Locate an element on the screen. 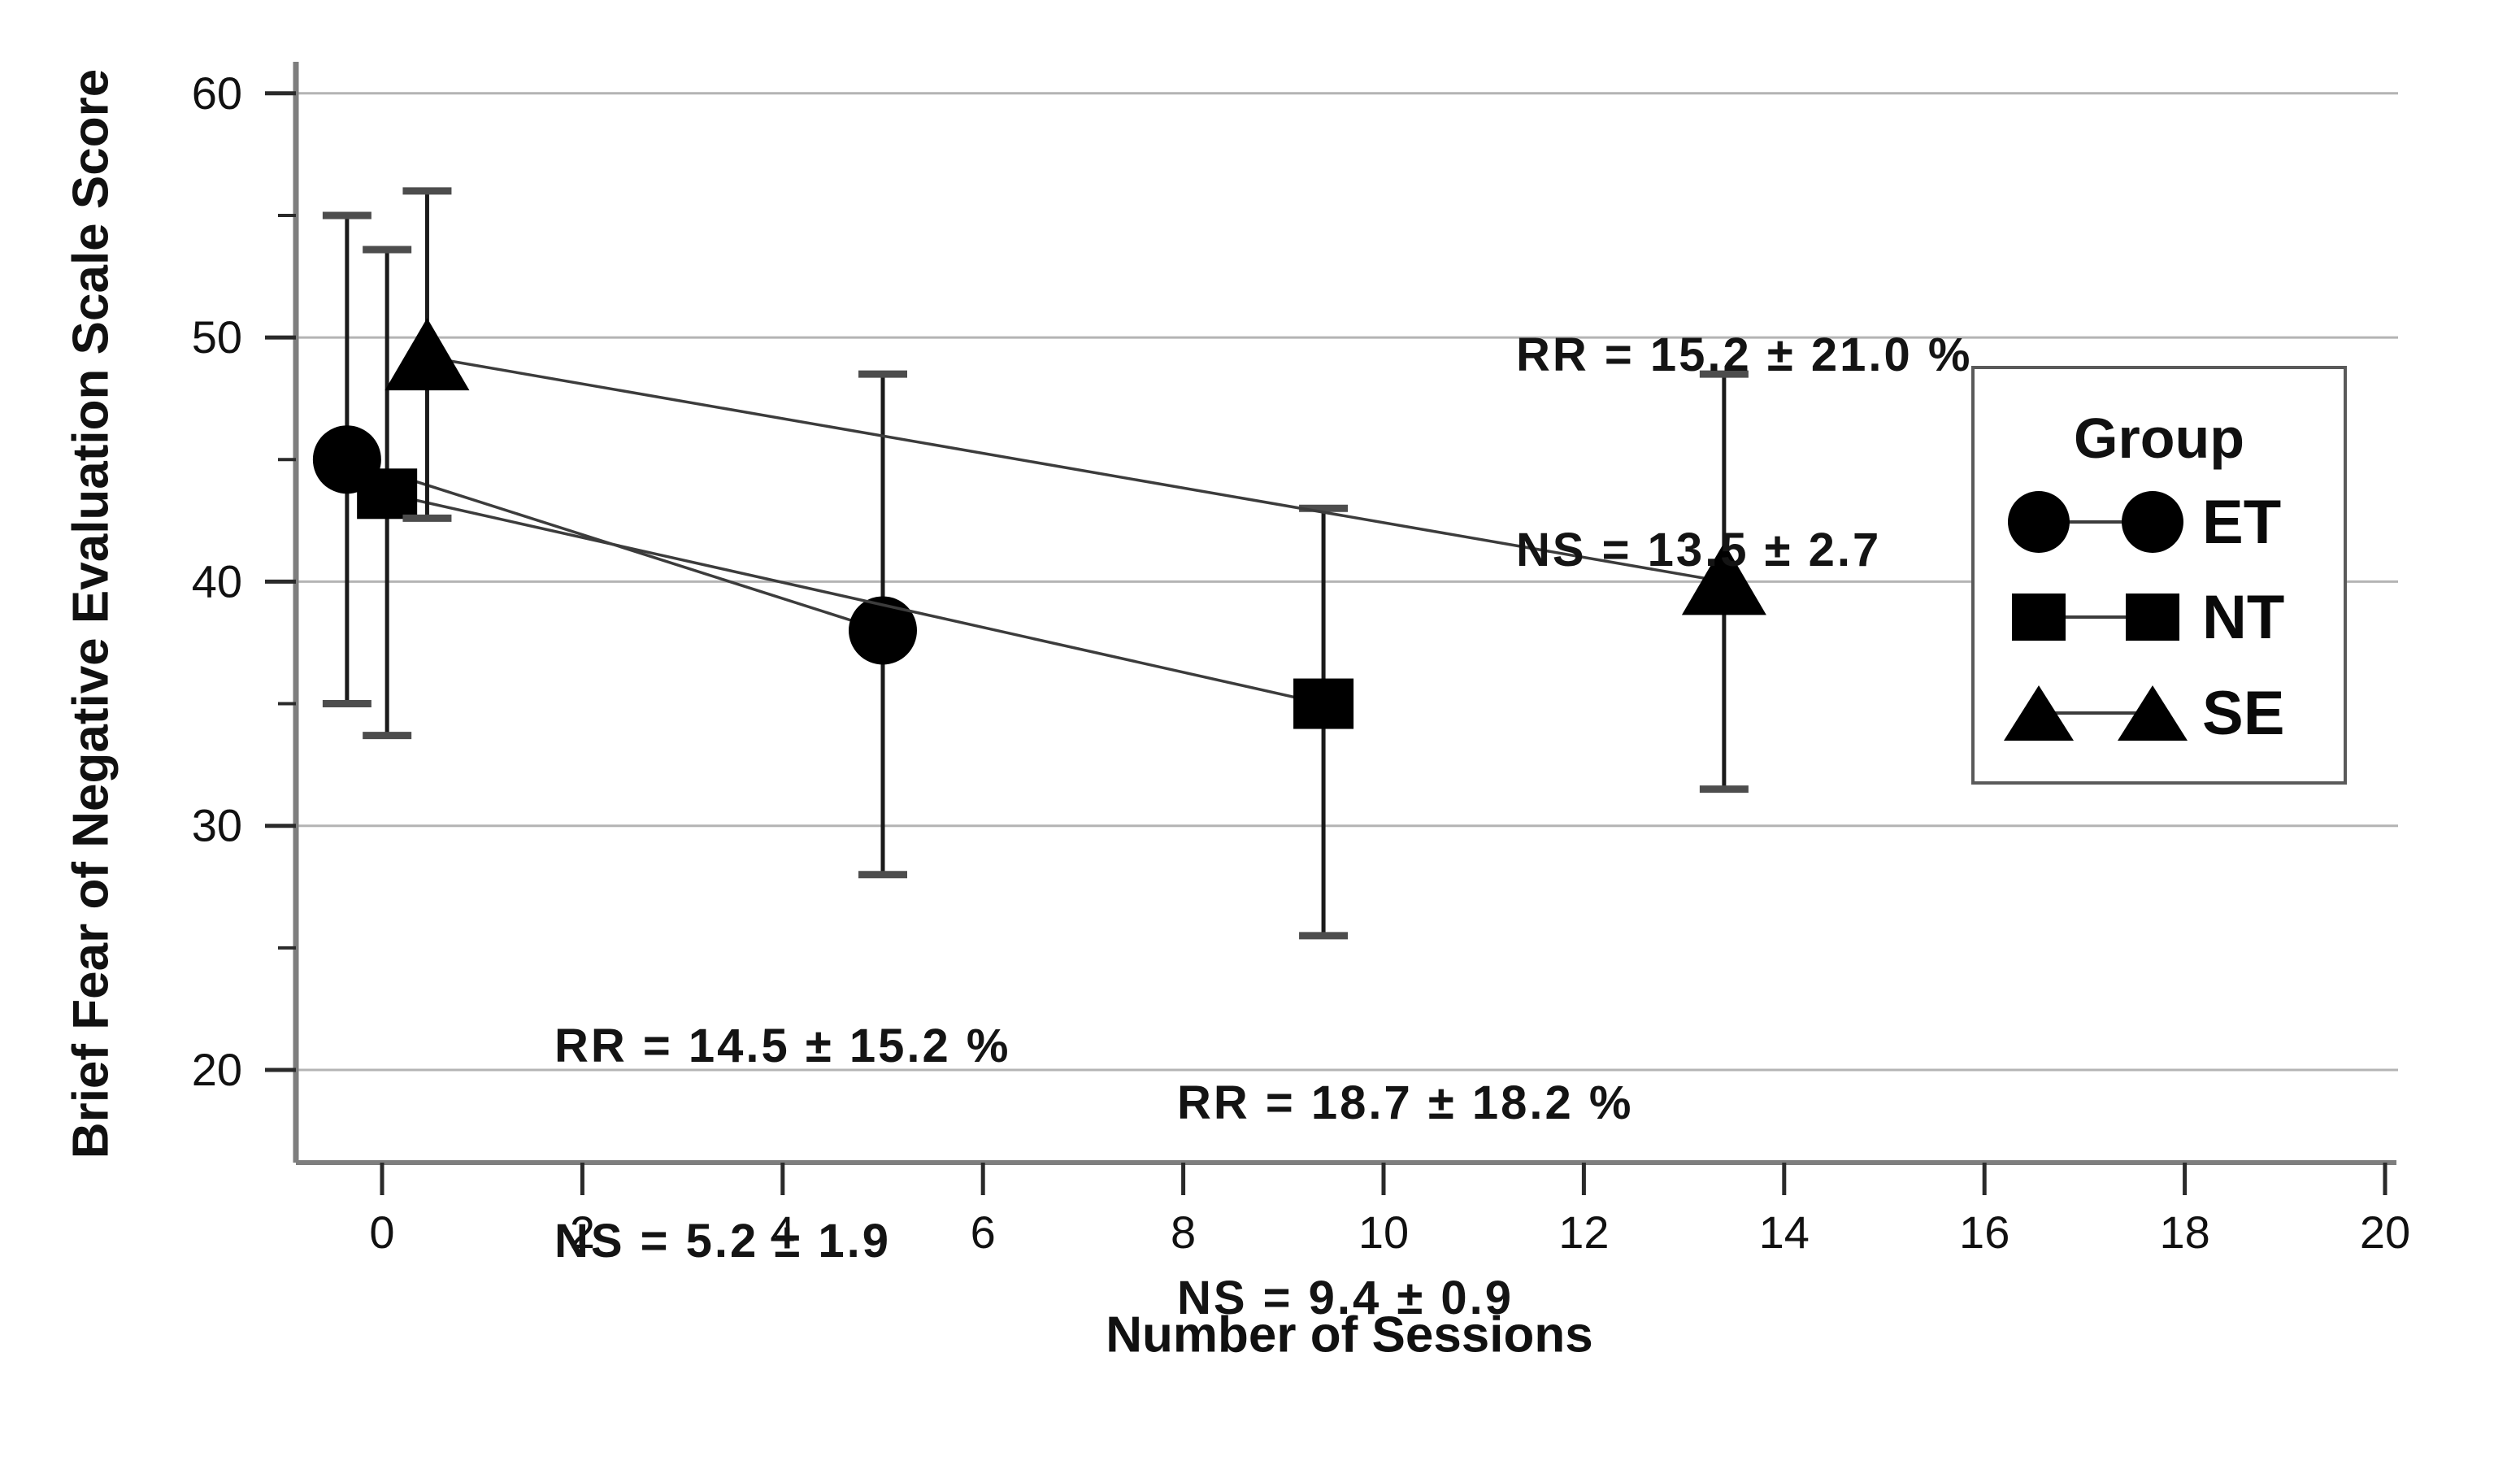 The image size is (2520, 1461). legend-entry-label-se: SE is located at coordinates (2243, 713).